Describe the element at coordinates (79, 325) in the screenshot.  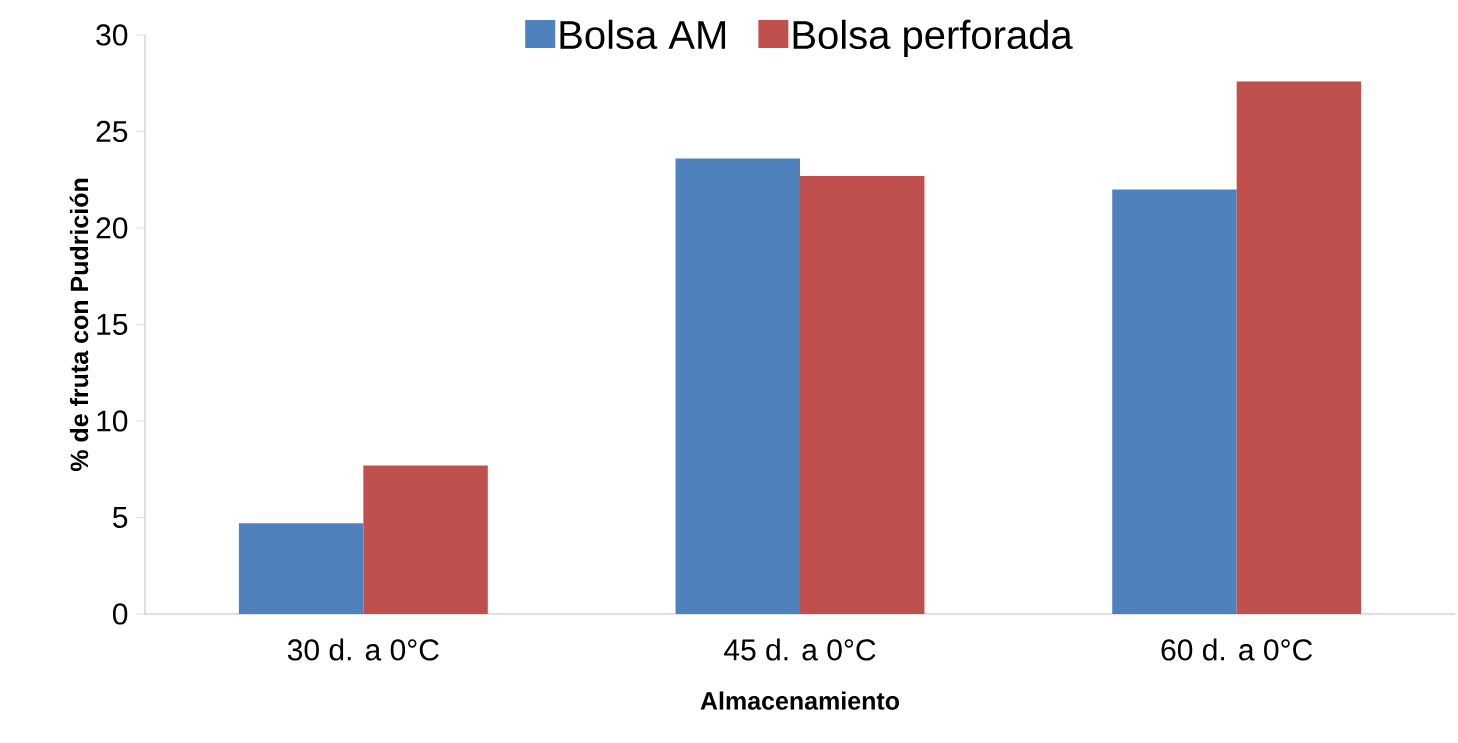
I see `y-axis-title: % de fruta con Pudrición` at that location.